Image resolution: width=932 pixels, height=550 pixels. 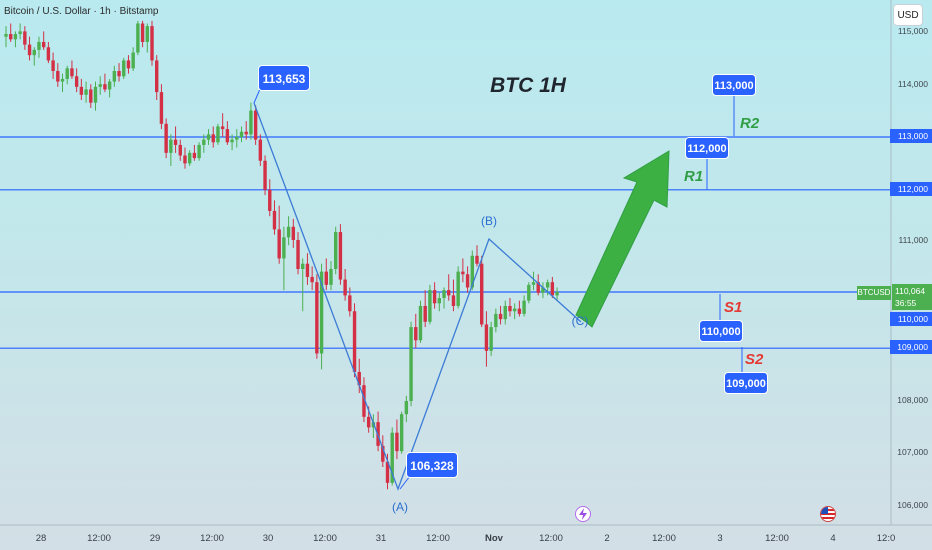 I want to click on r1-label: R1, so click(x=694, y=176).